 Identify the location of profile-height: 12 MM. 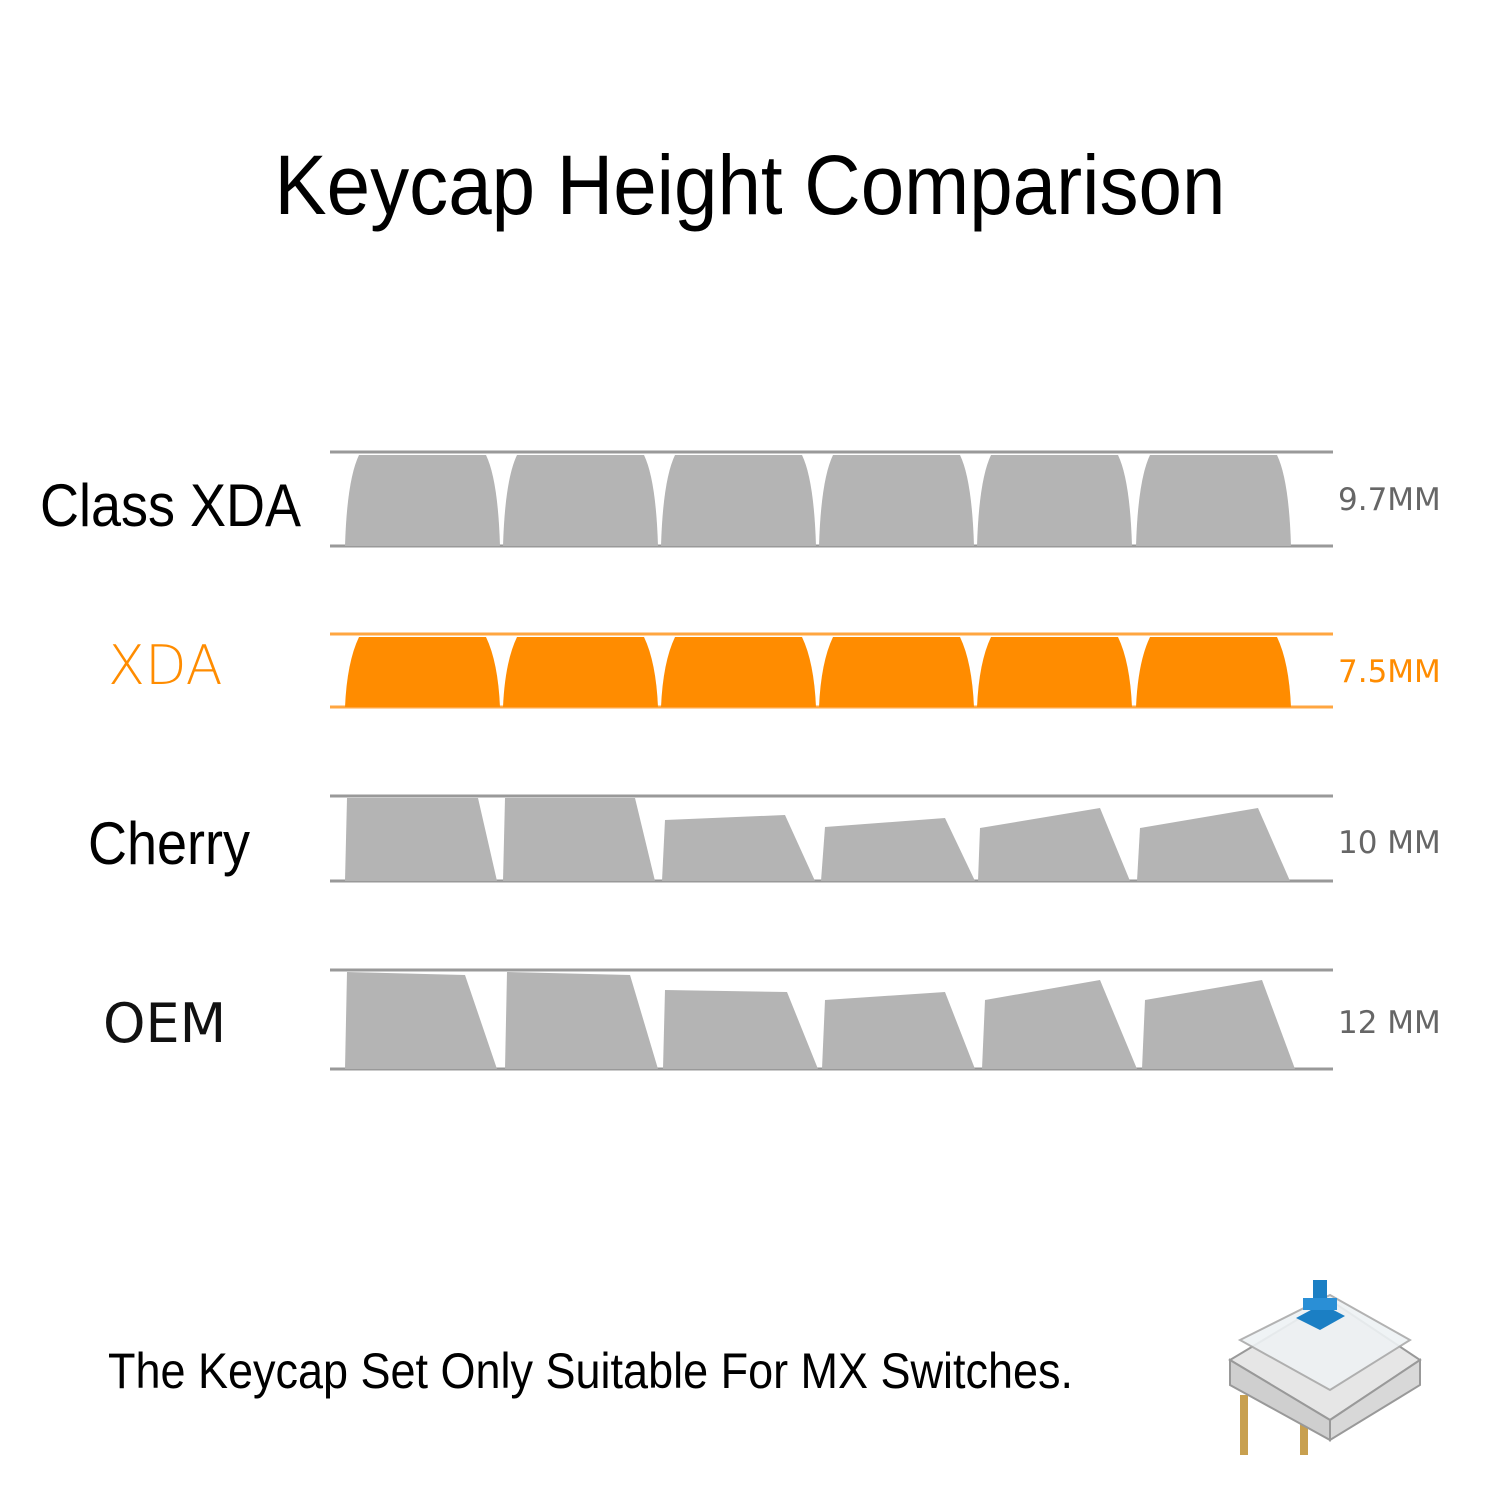
(1389, 1023).